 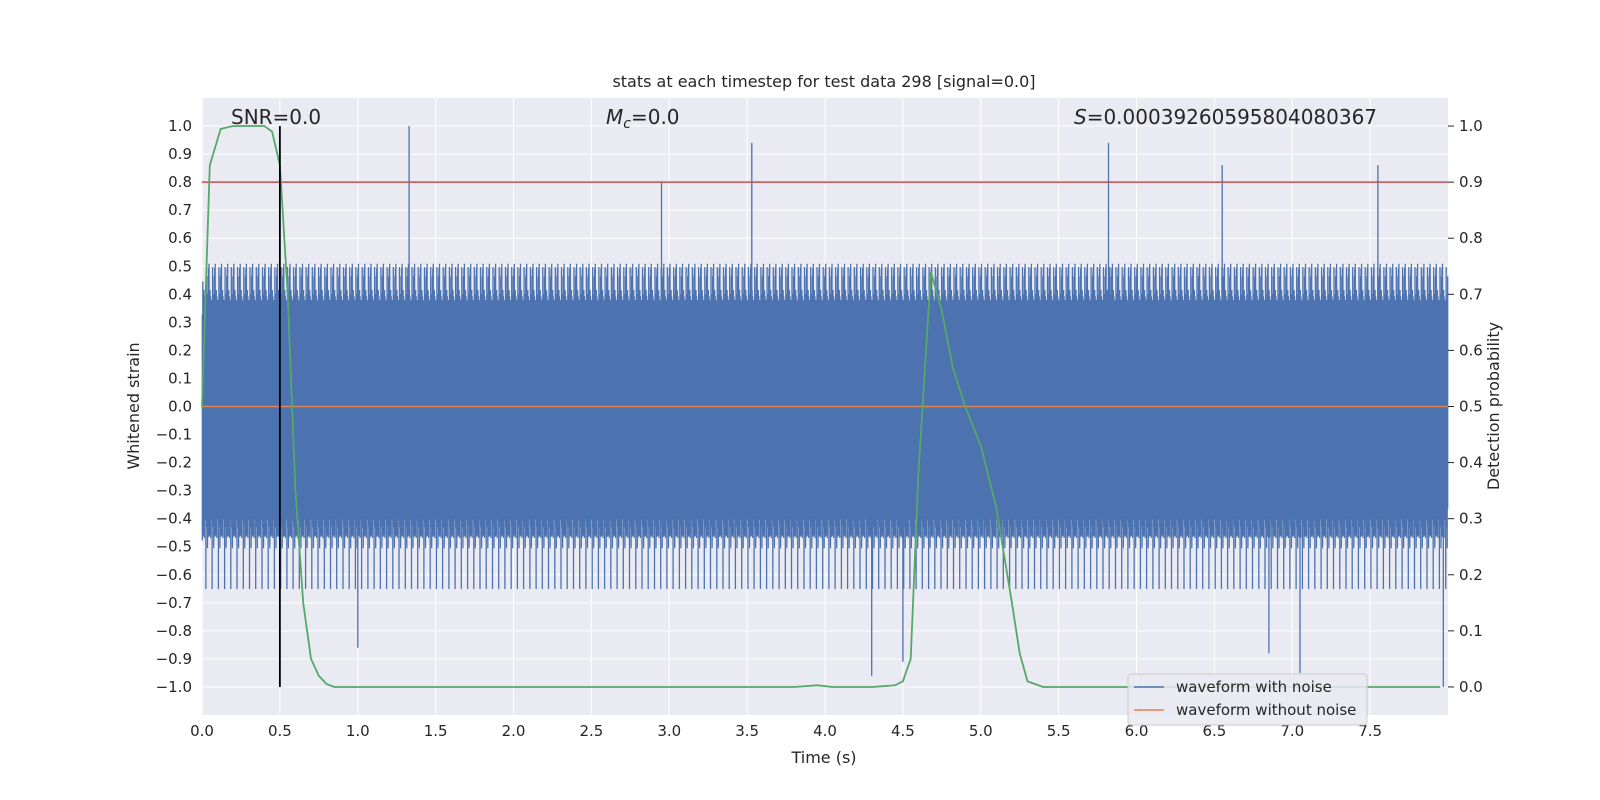 What do you see at coordinates (180, 294) in the screenshot?
I see `y-left-tick-label: 0.4` at bounding box center [180, 294].